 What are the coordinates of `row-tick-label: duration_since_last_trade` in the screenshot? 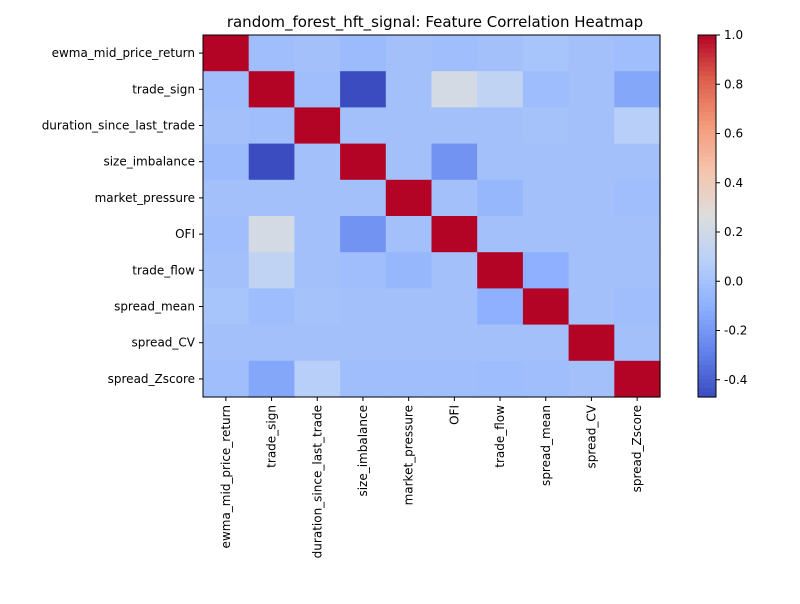 It's located at (118, 126).